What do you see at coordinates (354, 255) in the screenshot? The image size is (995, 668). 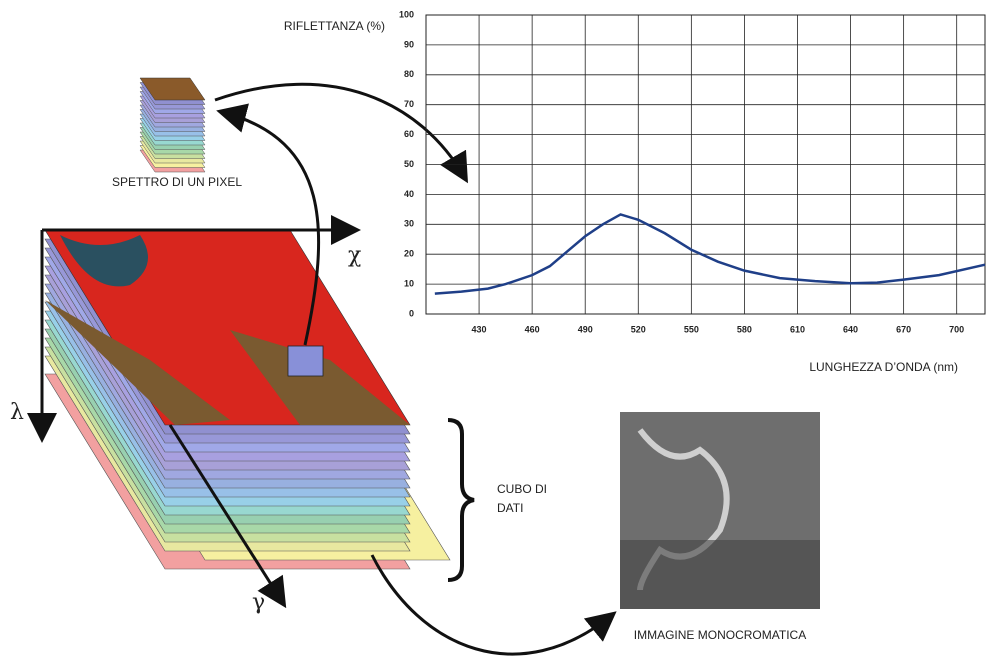 I see `axis-name: χ` at bounding box center [354, 255].